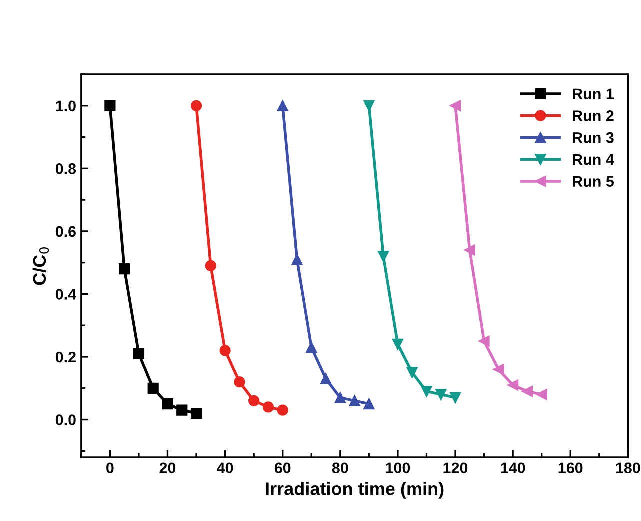 The height and width of the screenshot is (521, 641). What do you see at coordinates (66, 357) in the screenshot?
I see `y-tick-label: 0.2` at bounding box center [66, 357].